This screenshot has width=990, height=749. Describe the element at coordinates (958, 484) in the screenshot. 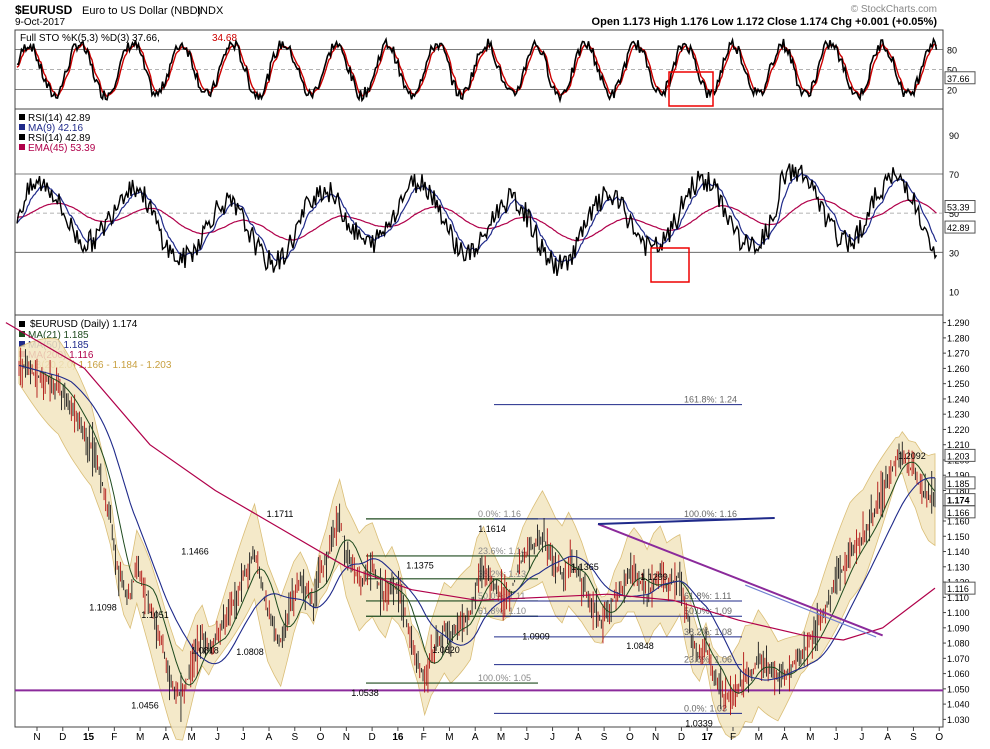

I see `price-last-label: 1.185` at that location.